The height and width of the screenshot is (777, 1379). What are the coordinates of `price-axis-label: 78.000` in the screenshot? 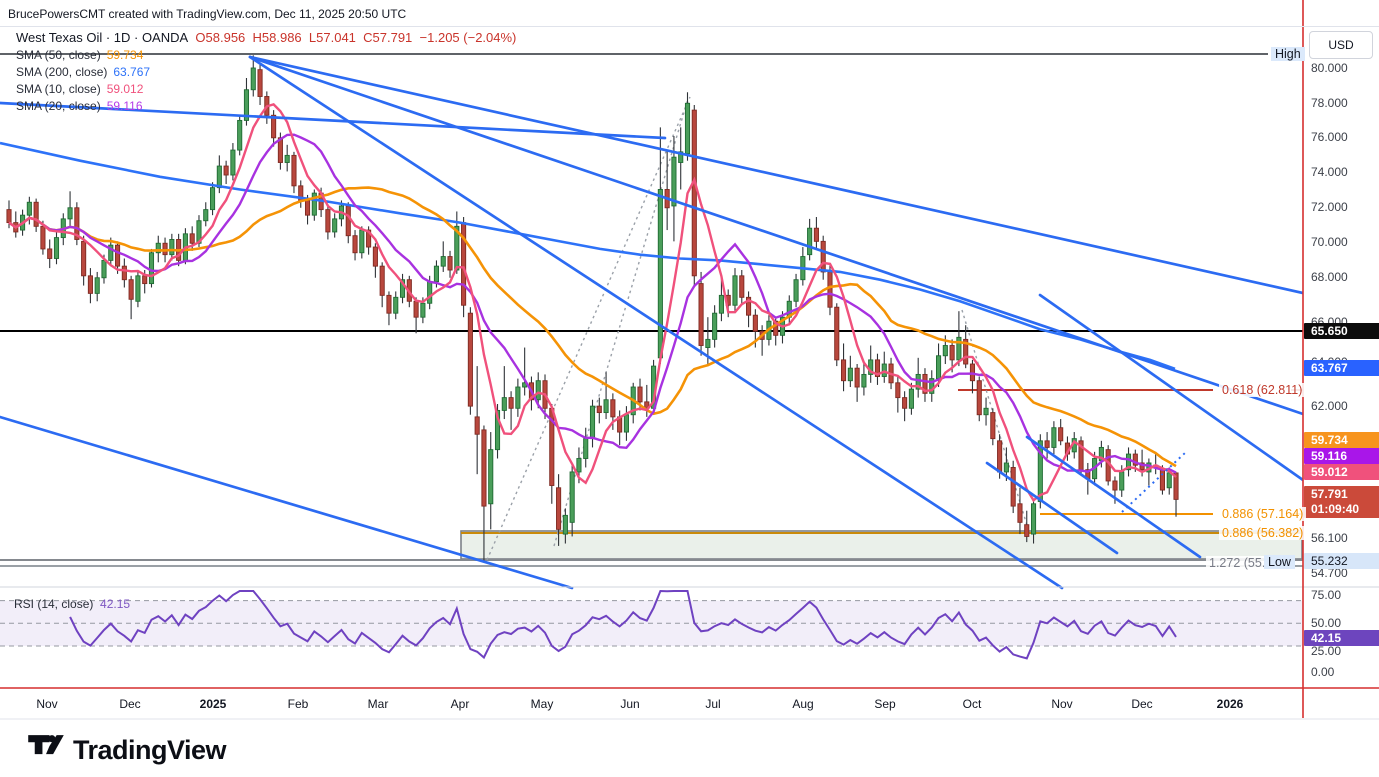 It's located at (1329, 103).